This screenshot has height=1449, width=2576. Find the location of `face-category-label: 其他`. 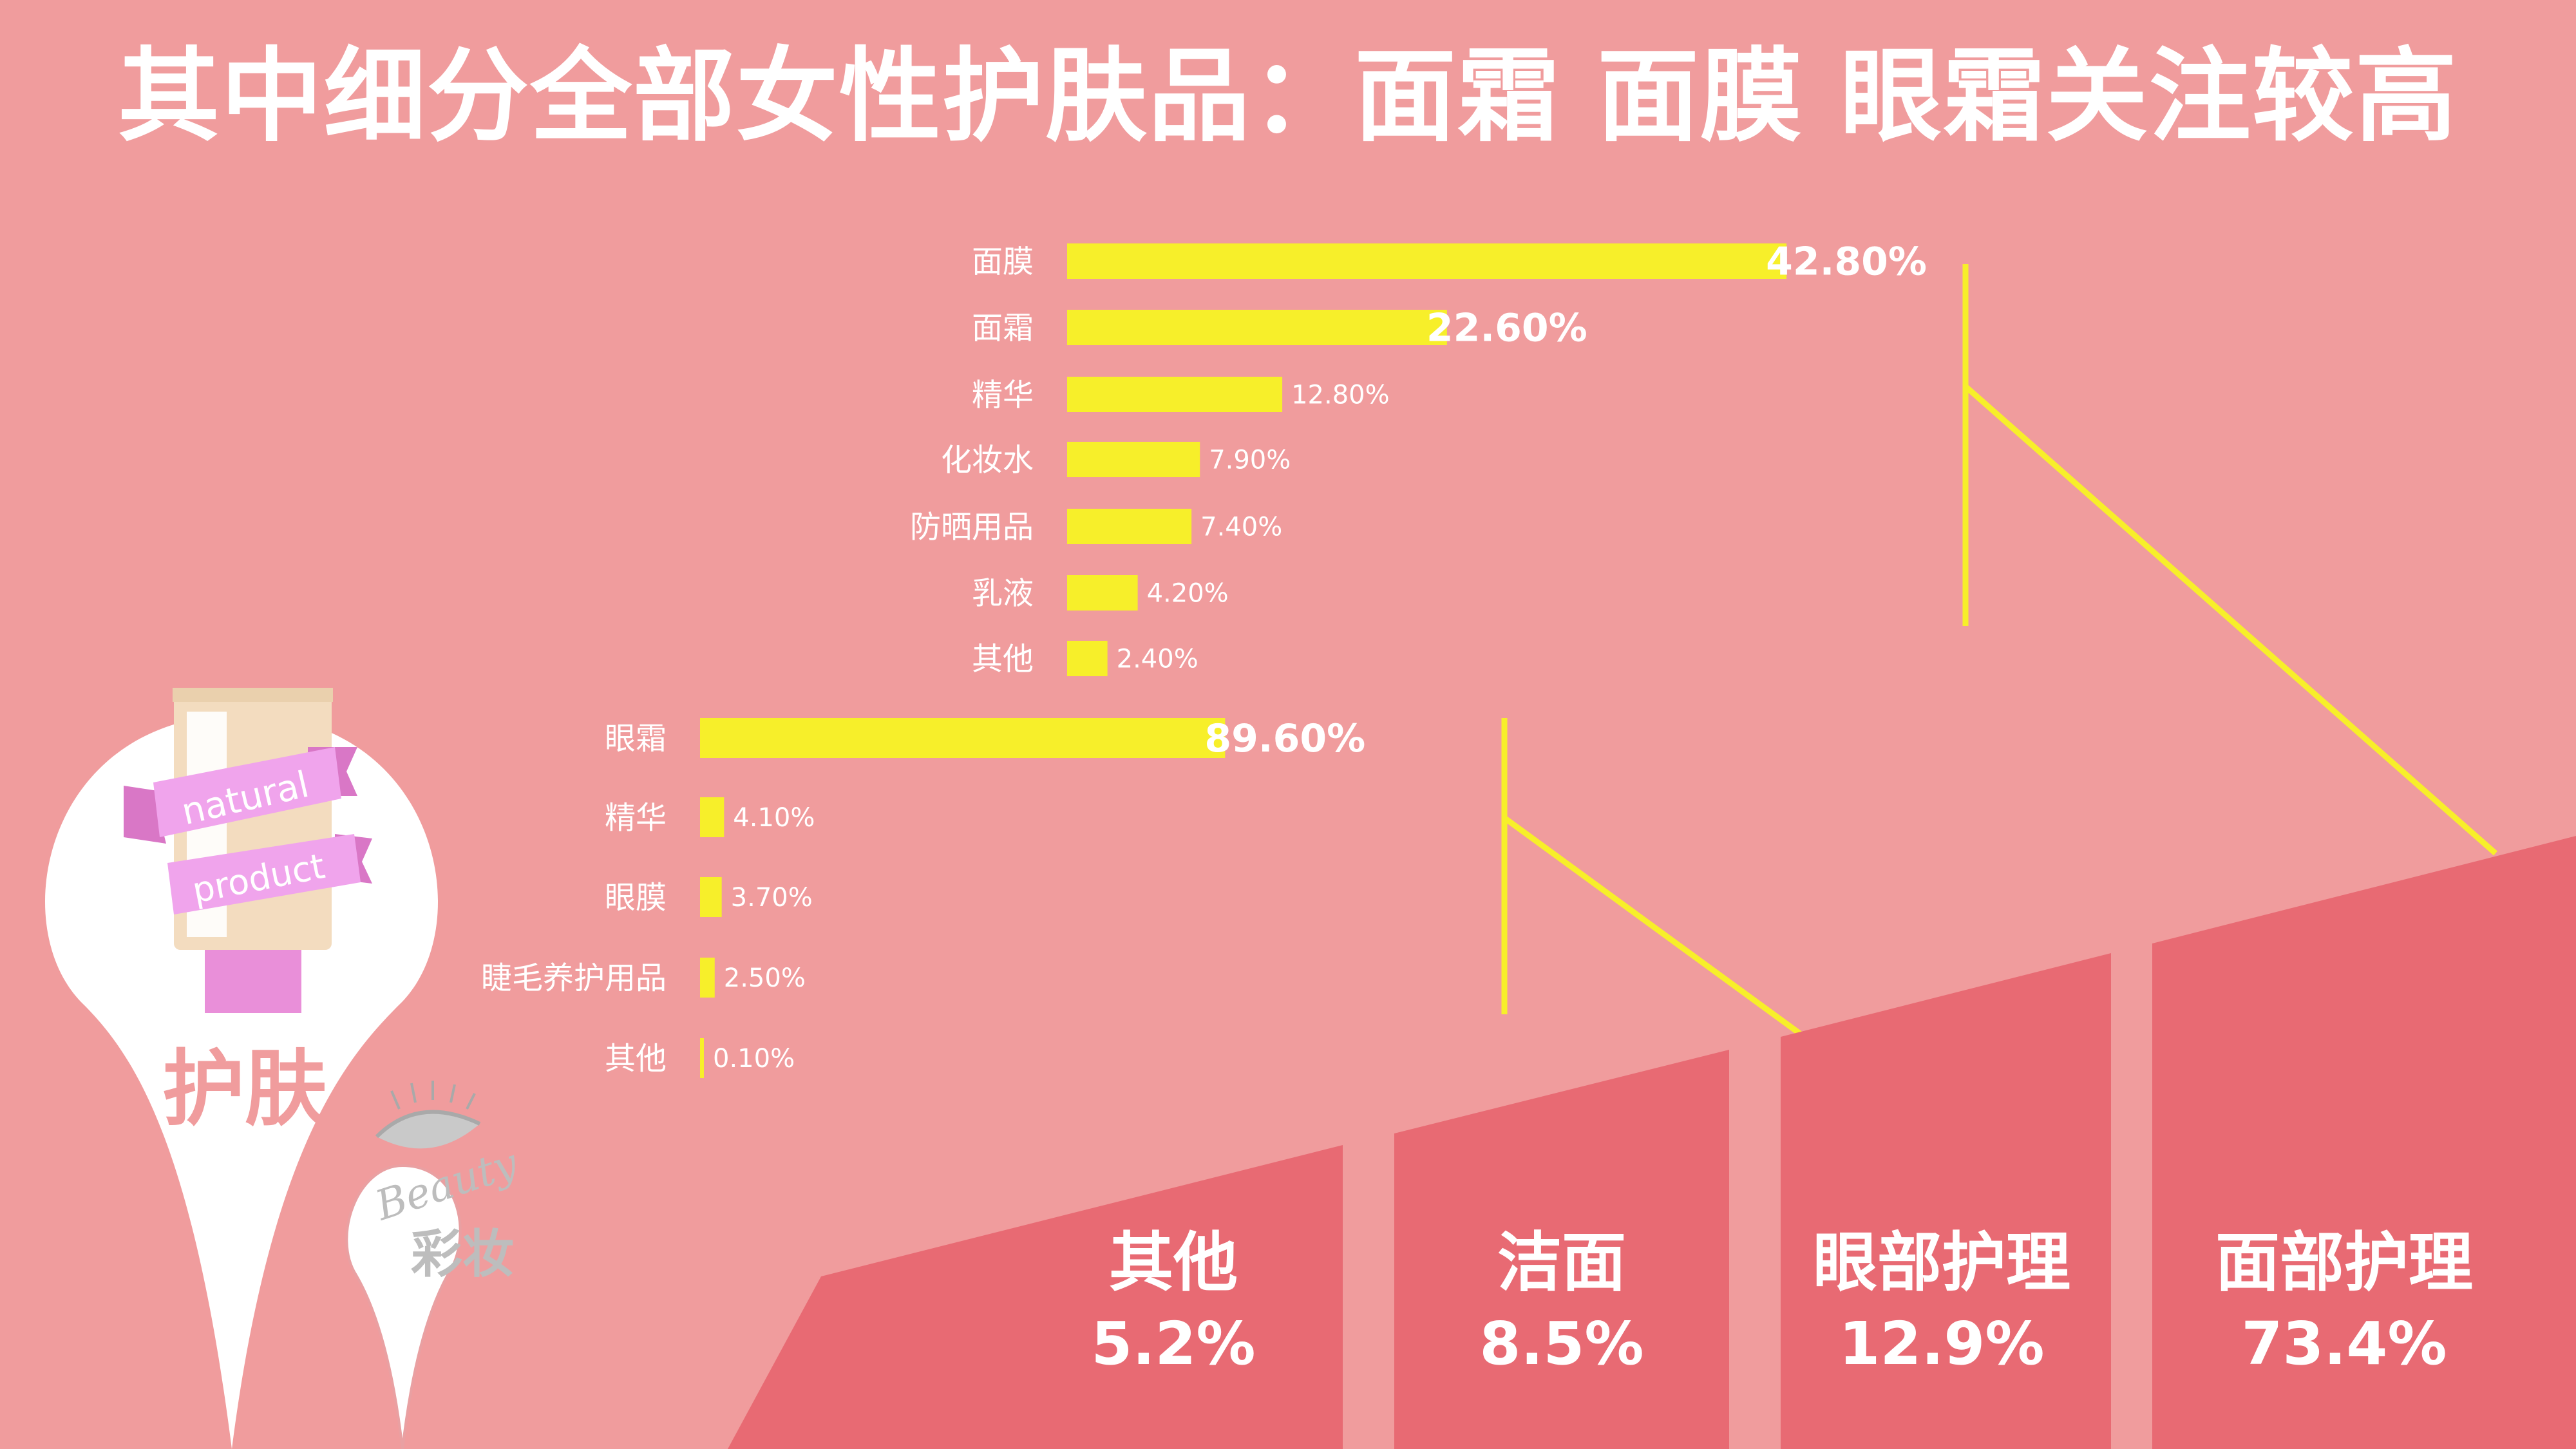

face-category-label: 其他 is located at coordinates (1003, 659).